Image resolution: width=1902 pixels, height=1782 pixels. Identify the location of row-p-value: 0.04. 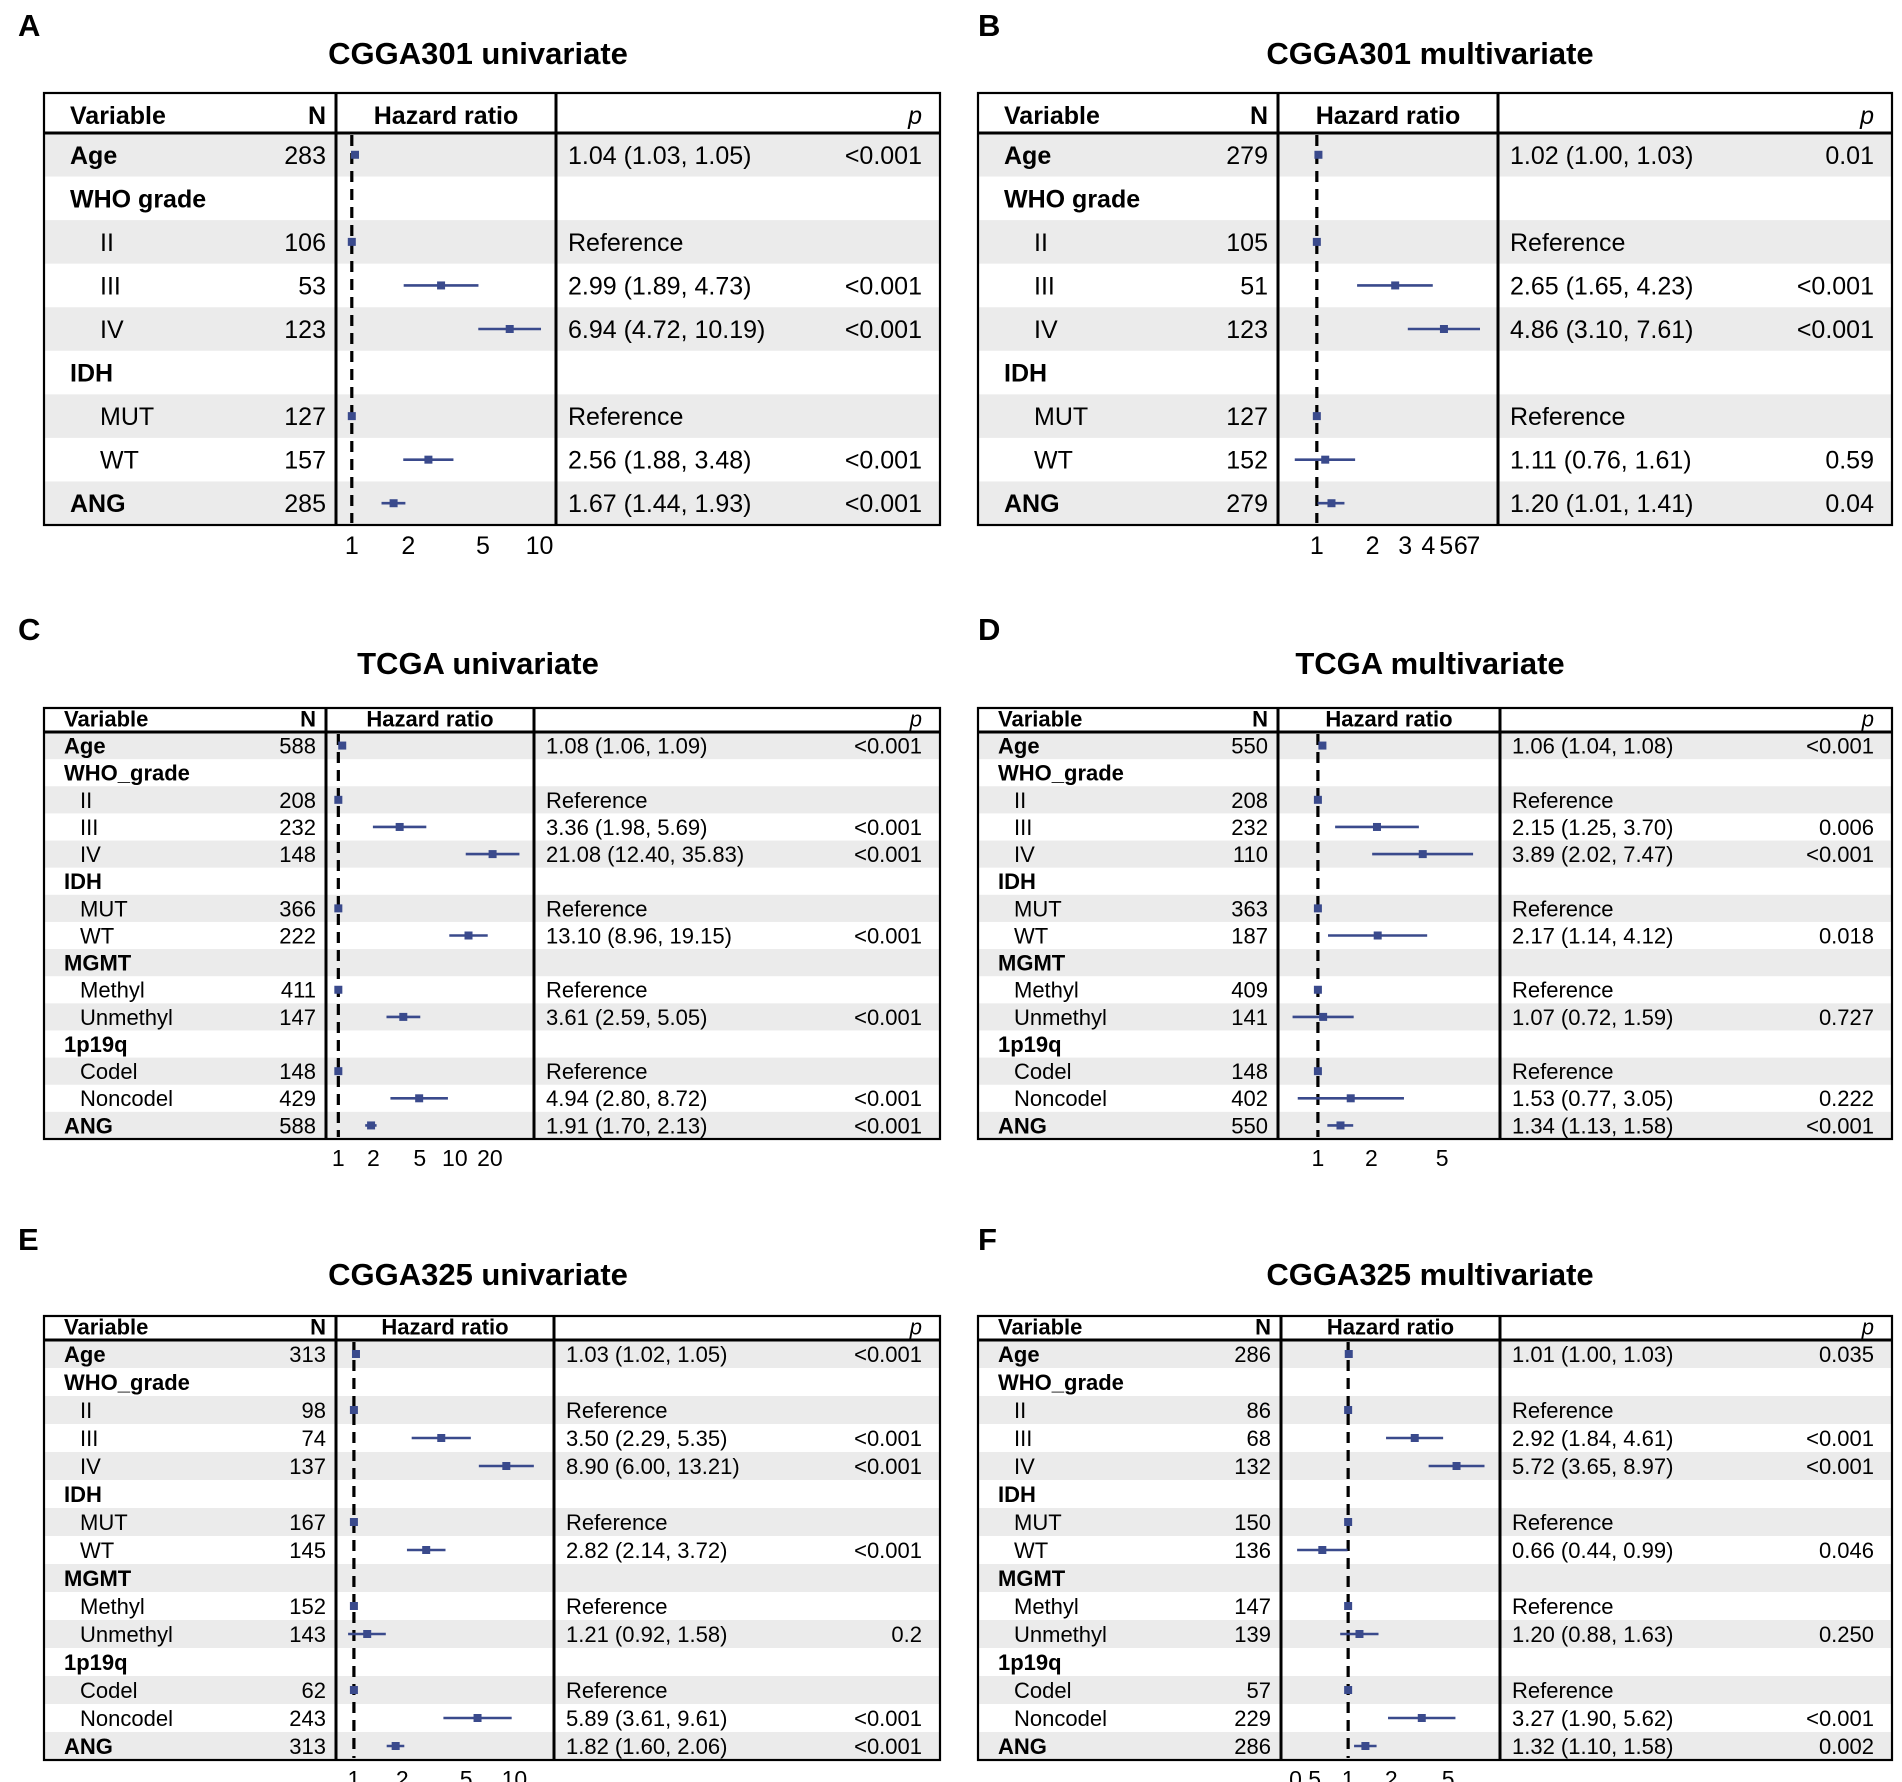
(1849, 504).